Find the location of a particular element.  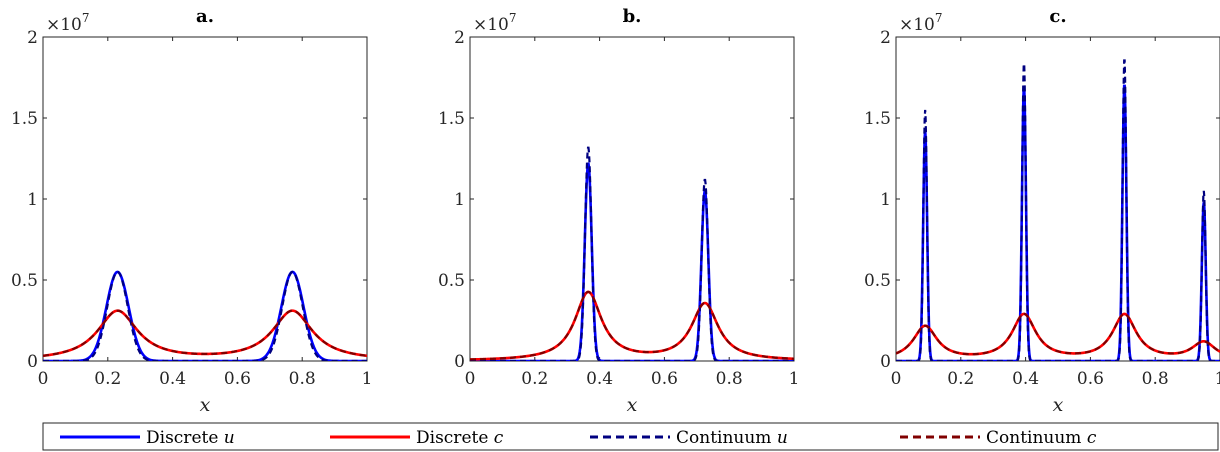

legend-entry: Continuum c is located at coordinates (1041, 438).